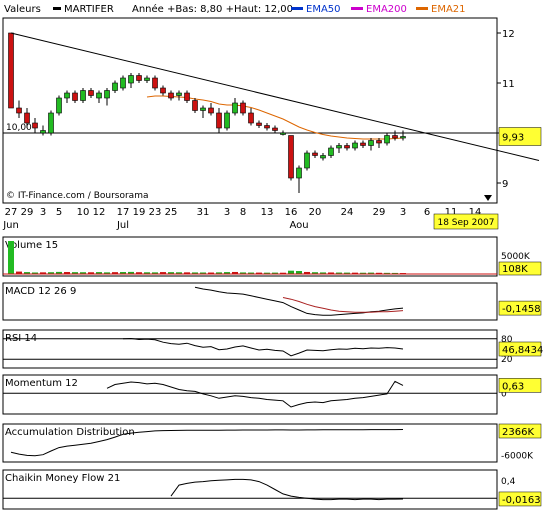 The image size is (544, 513). I want to click on ticker-label: MARTIFER, so click(89, 9).